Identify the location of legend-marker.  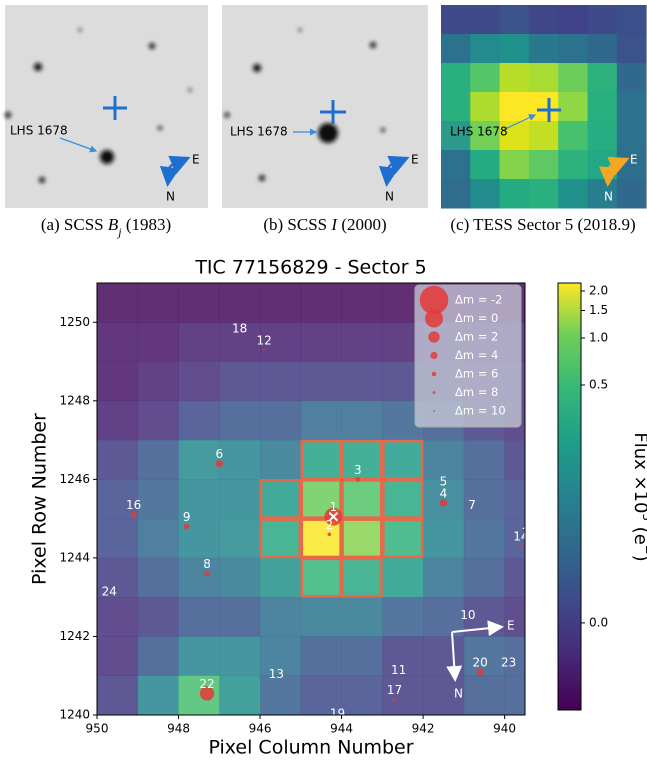
(433, 336).